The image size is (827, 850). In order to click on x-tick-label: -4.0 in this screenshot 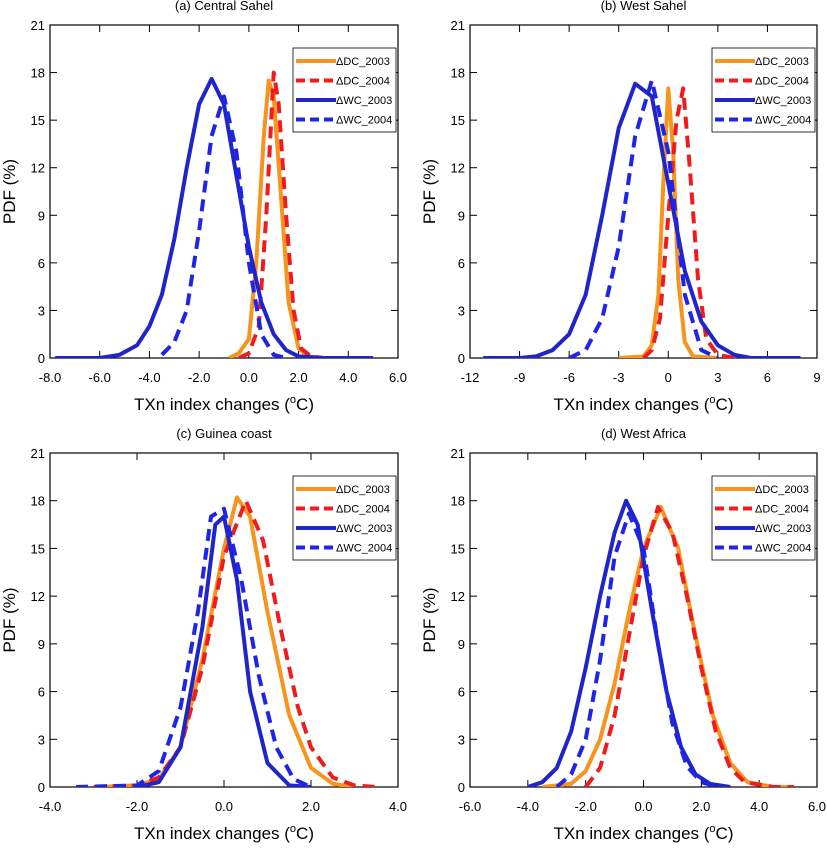, I will do `click(528, 806)`.